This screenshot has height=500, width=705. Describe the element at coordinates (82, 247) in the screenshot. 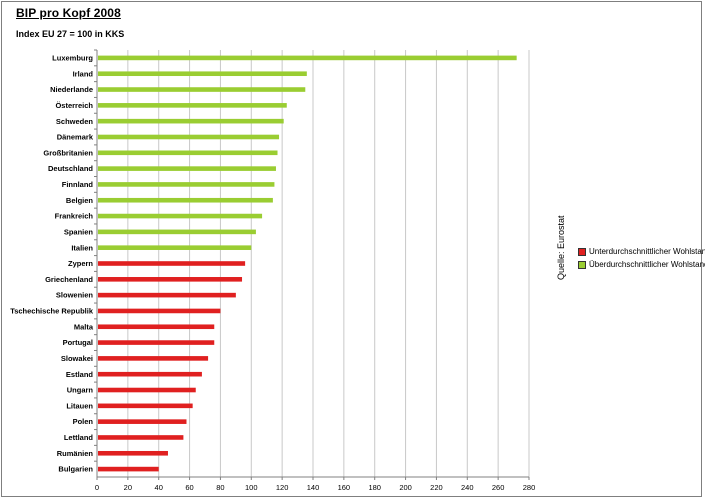

I see `category-label: Italien` at that location.